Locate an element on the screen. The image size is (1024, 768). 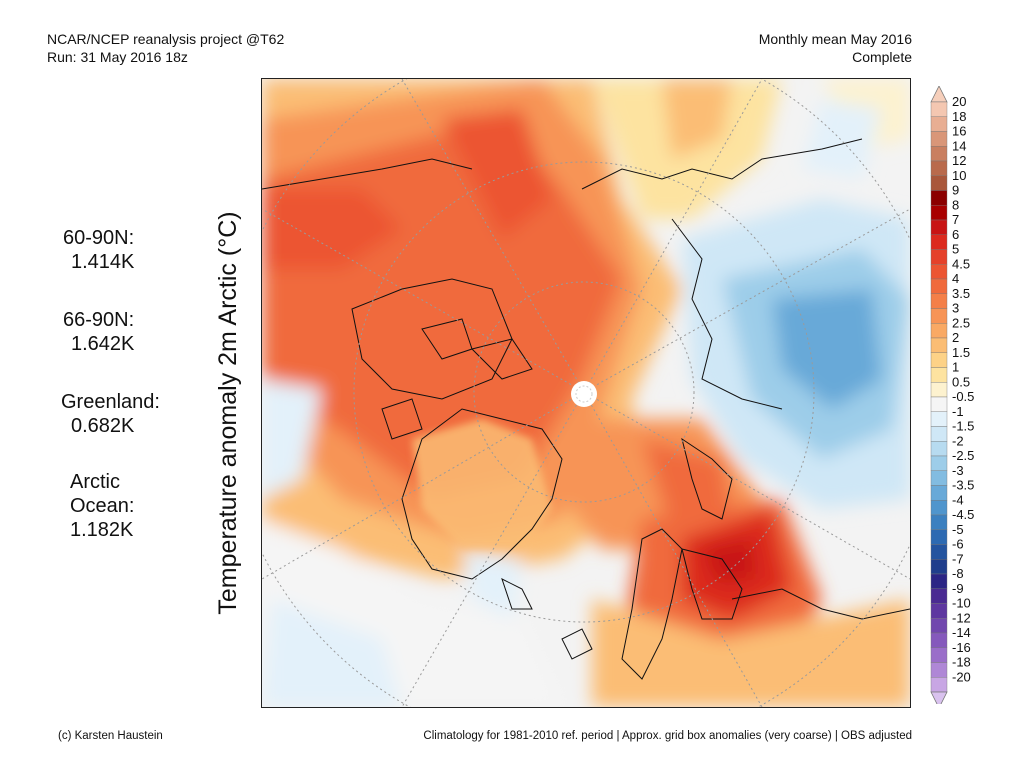
stat-label: 66-90N: is located at coordinates (99, 320).